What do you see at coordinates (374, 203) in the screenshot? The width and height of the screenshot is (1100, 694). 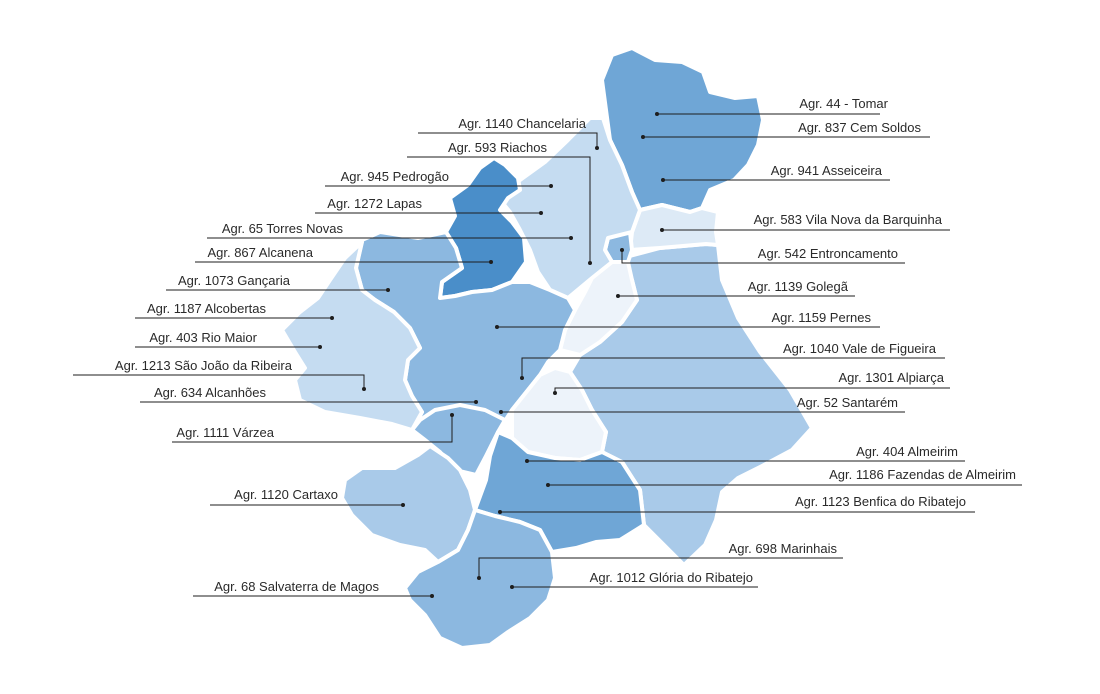 I see `label-lapas: Agr. 1272 Lapas` at bounding box center [374, 203].